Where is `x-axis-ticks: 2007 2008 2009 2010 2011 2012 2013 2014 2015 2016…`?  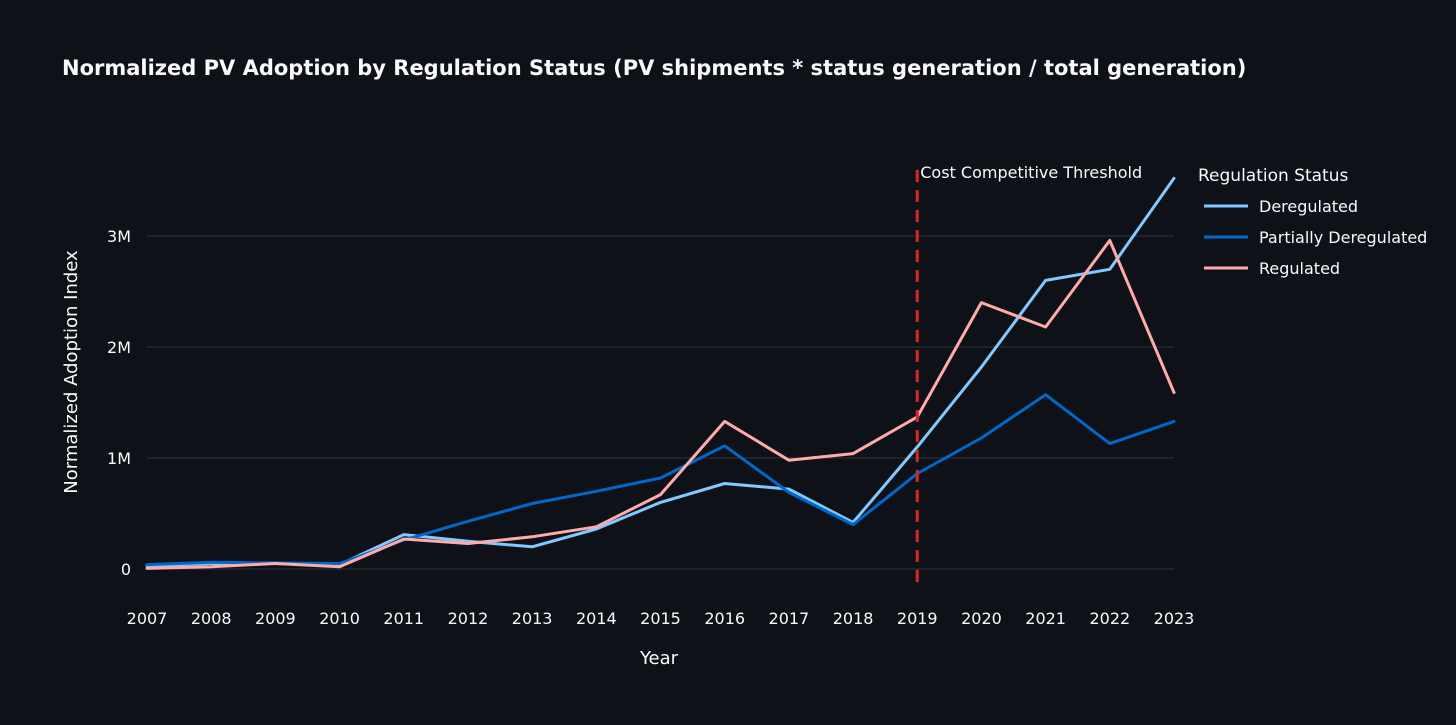
x-axis-ticks: 2007 2008 2009 2010 2011 2012 2013 2014 2015 2016… is located at coordinates (661, 618).